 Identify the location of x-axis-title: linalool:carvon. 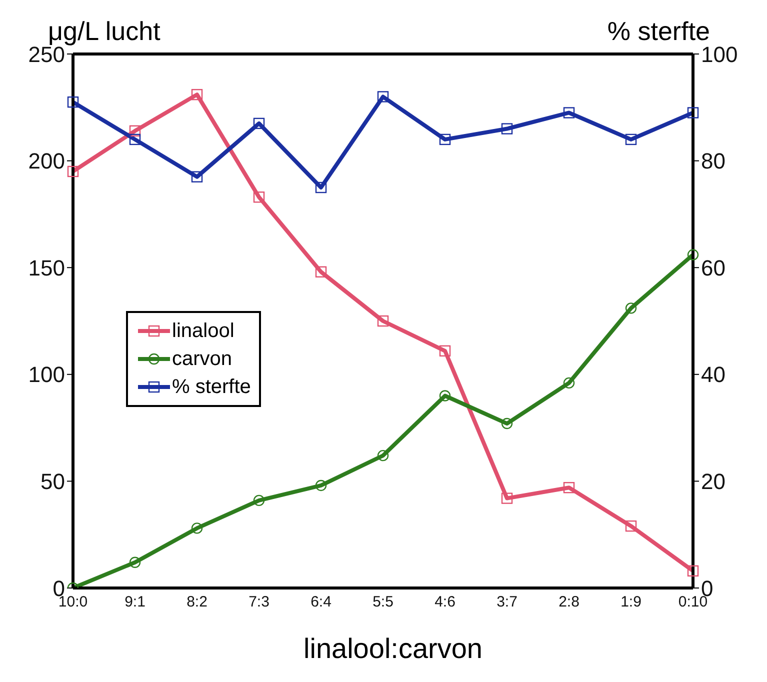
(393, 649).